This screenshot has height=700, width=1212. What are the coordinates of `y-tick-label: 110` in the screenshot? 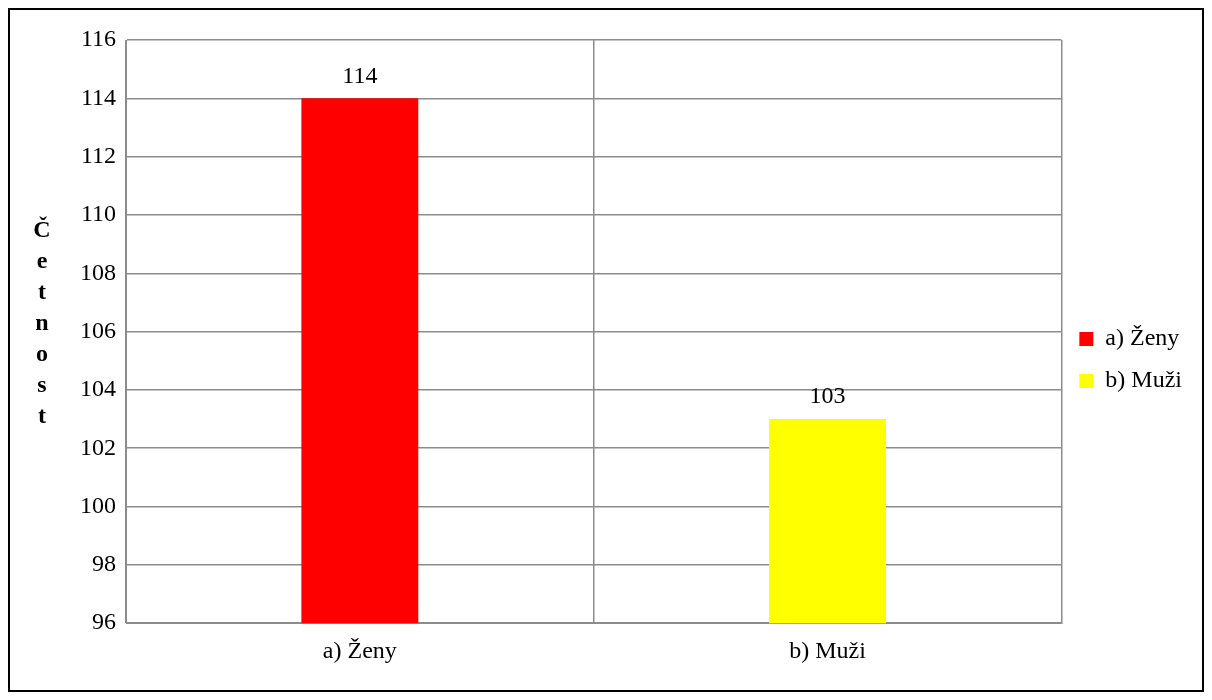 It's located at (98, 213).